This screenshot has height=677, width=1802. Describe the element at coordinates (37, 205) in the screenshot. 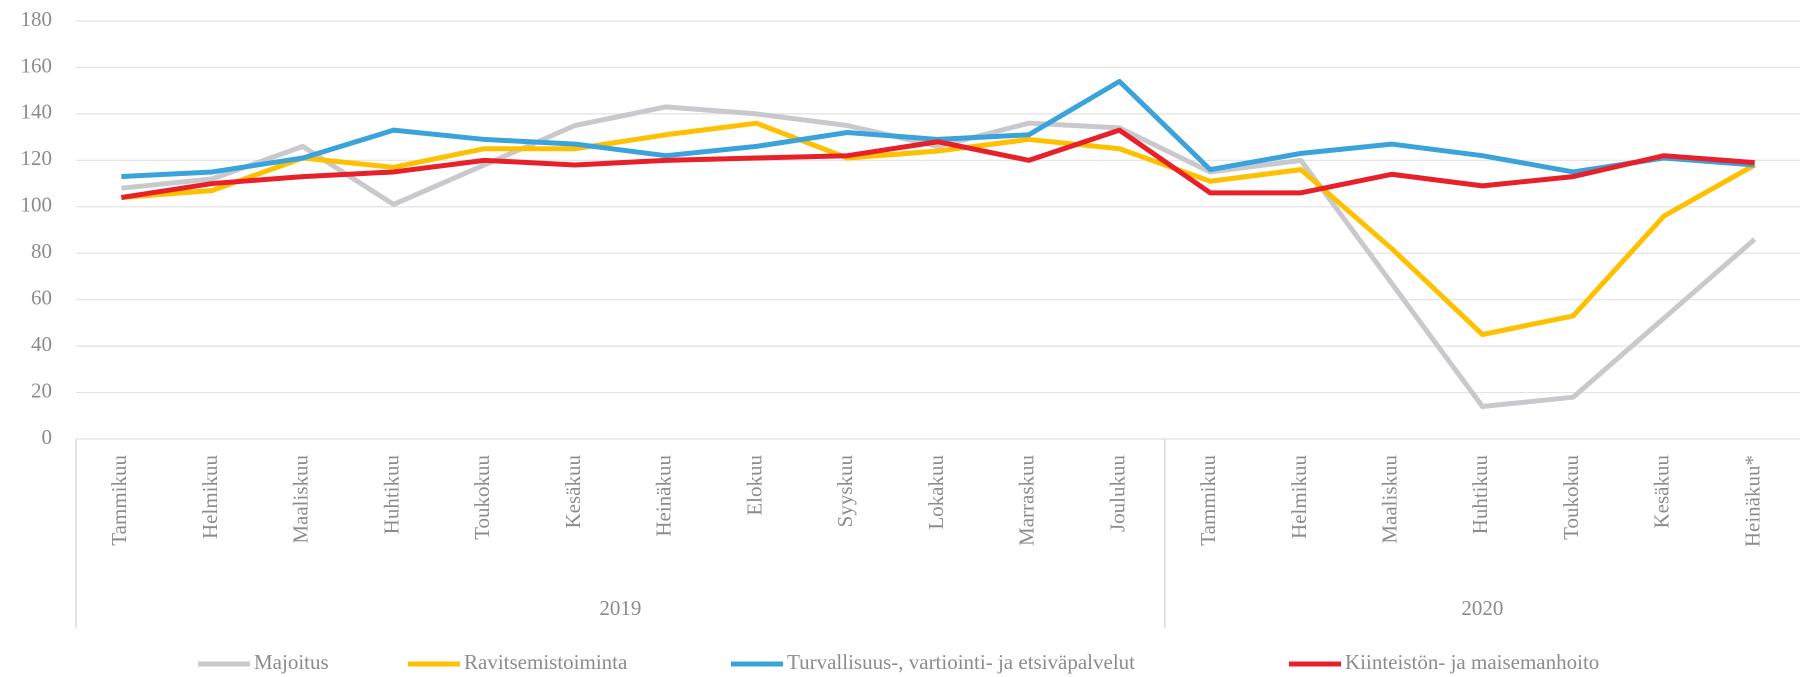

I see `y-tick-label: 100` at that location.